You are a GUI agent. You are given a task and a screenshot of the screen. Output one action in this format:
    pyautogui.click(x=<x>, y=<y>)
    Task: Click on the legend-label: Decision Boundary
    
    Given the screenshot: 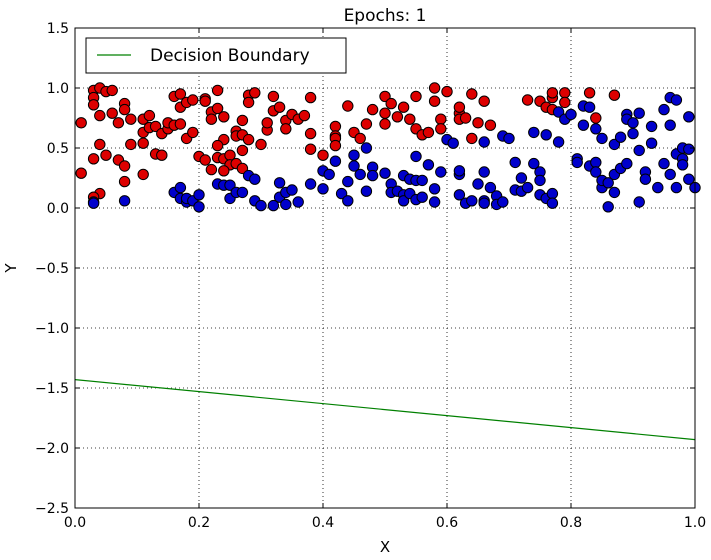 What is the action you would take?
    pyautogui.click(x=230, y=56)
    